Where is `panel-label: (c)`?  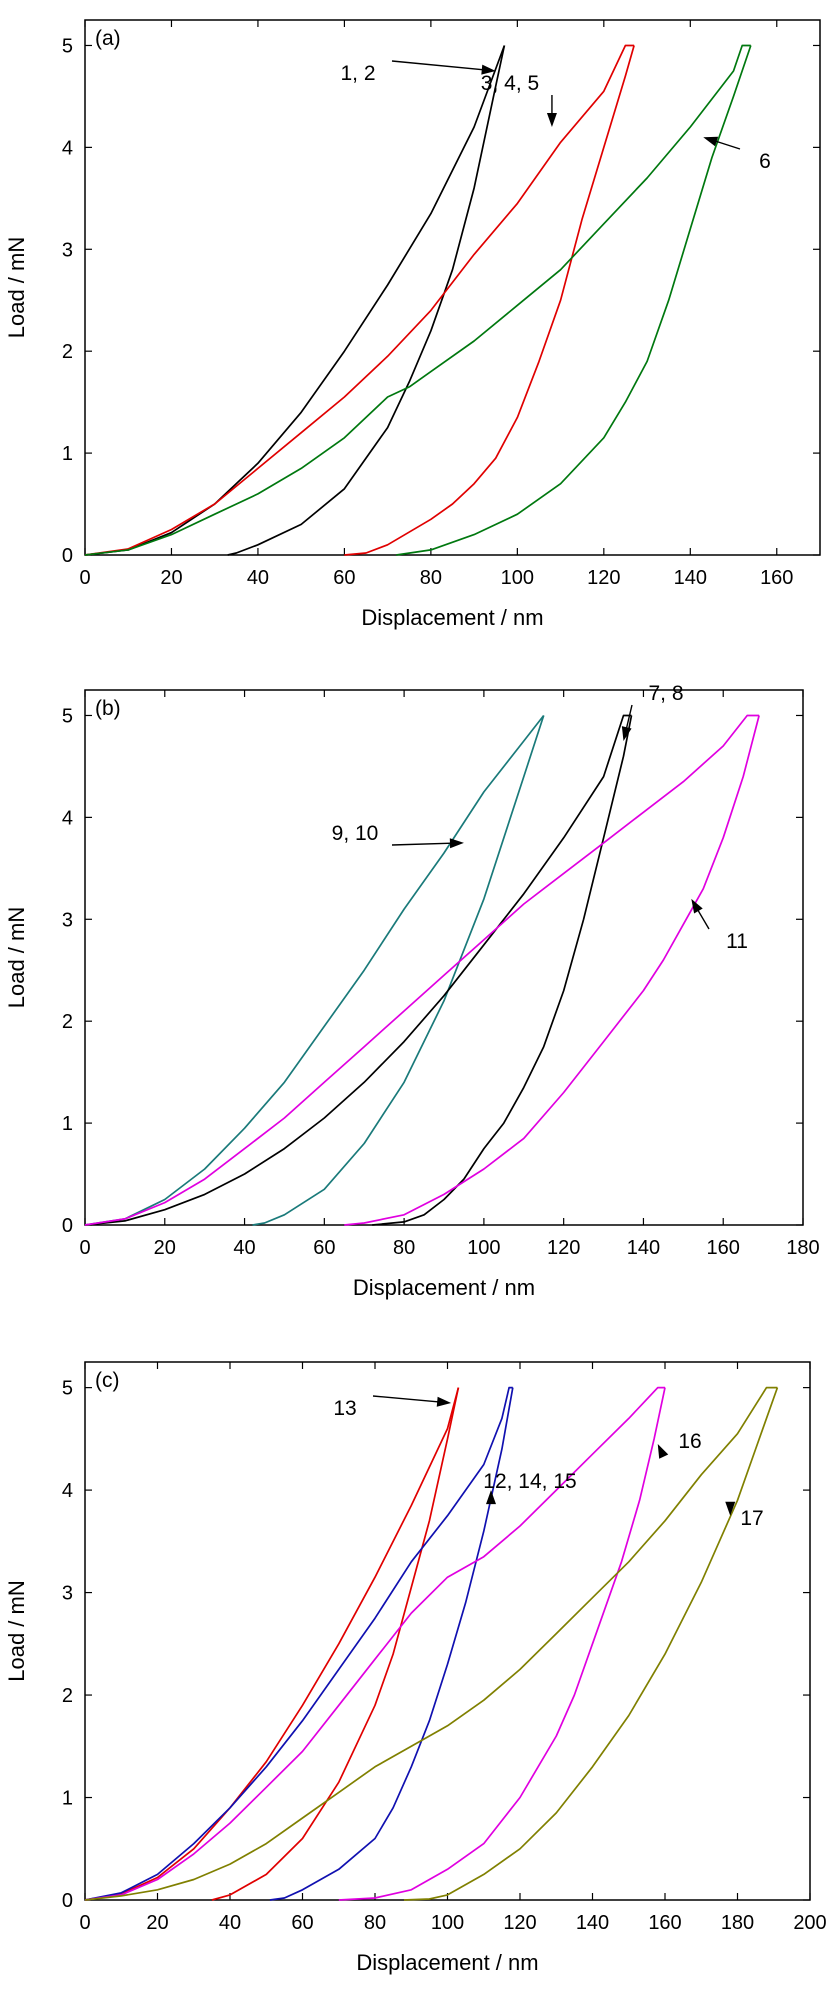 panel-label: (c) is located at coordinates (107, 1380).